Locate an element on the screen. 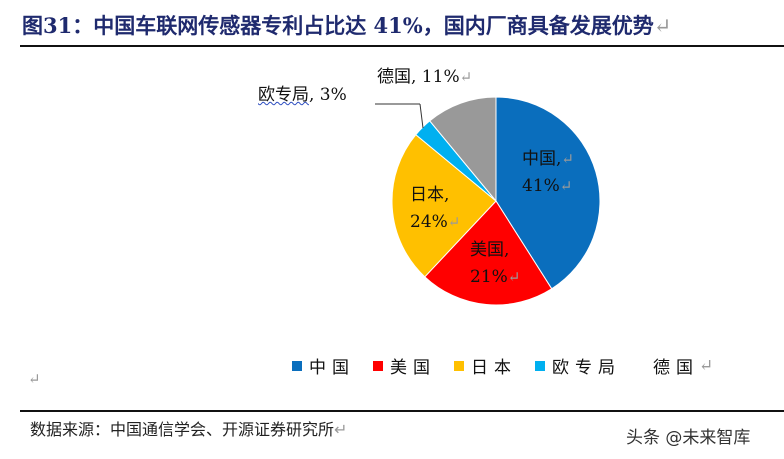 This screenshot has height=459, width=784. legend-item-epo: 欧专局 is located at coordinates (578, 365).